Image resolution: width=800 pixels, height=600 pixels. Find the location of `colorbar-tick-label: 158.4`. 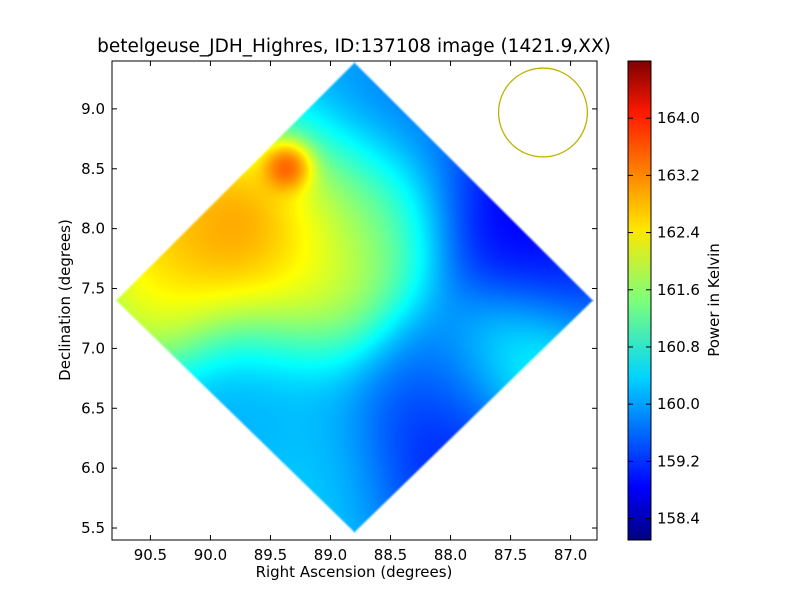

colorbar-tick-label: 158.4 is located at coordinates (678, 519).